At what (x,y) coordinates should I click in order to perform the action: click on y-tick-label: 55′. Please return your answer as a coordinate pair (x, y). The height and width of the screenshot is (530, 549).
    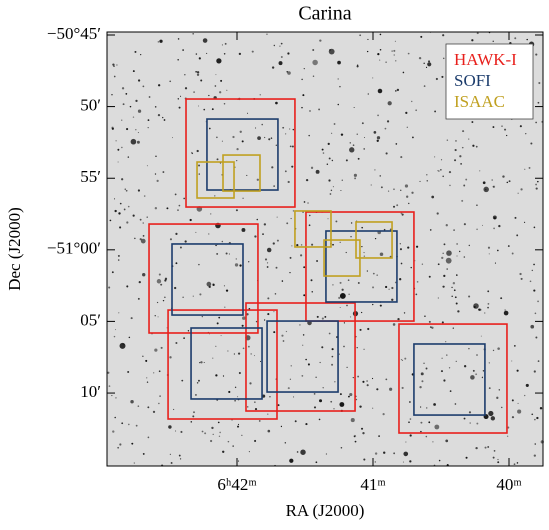
    Looking at the image, I should click on (90, 176).